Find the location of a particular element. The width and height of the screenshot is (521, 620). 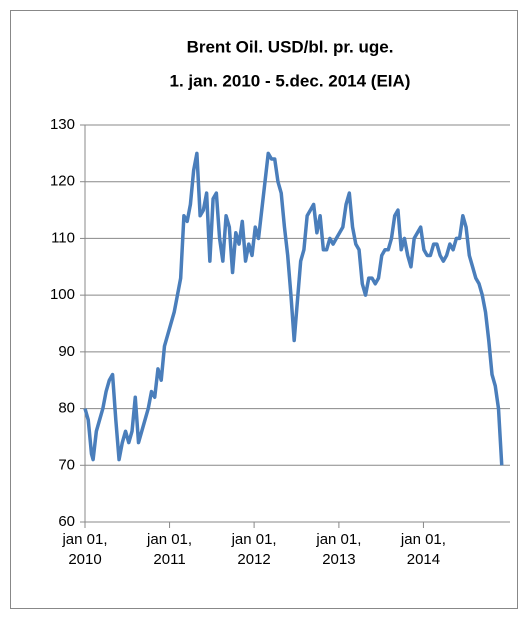

y-tick-label: 90 is located at coordinates (66, 351).